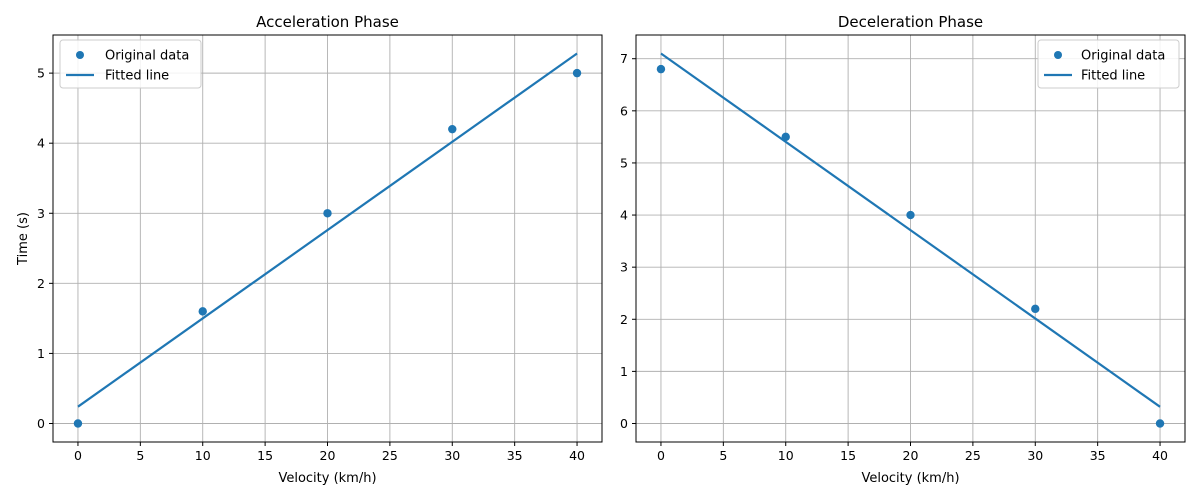 Image resolution: width=1200 pixels, height=500 pixels. Describe the element at coordinates (910, 22) in the screenshot. I see `chart-title: Deceleration Phase` at that location.